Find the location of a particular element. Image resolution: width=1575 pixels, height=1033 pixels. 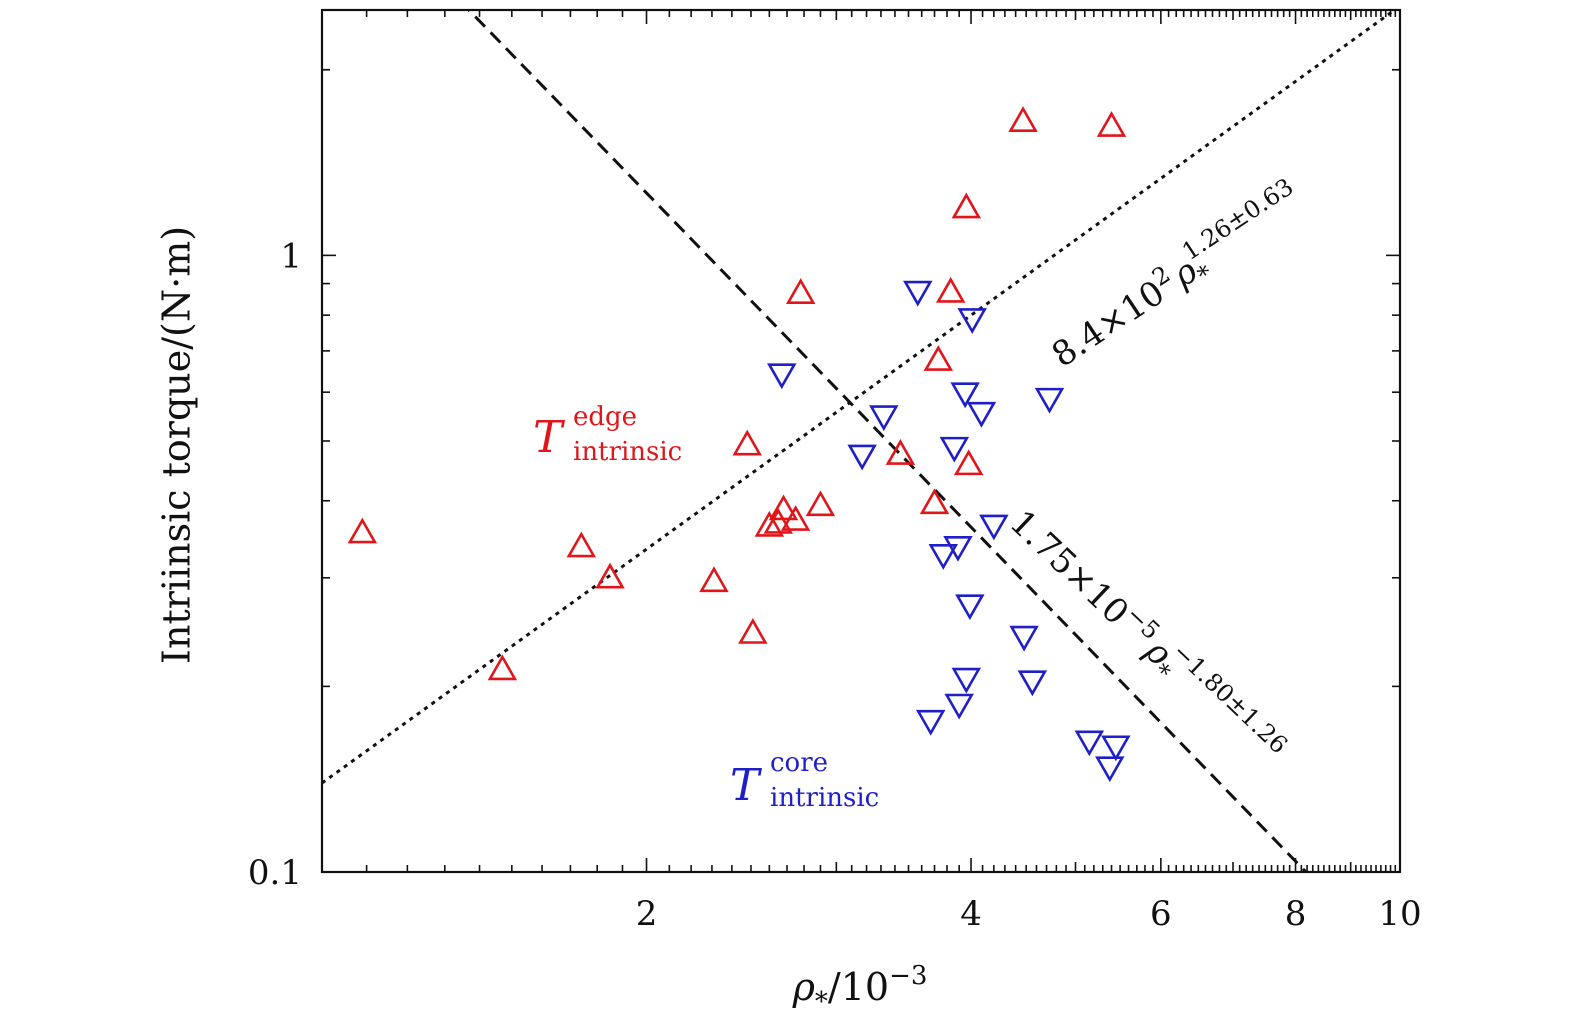

x-tick-label: 6 is located at coordinates (1161, 914).